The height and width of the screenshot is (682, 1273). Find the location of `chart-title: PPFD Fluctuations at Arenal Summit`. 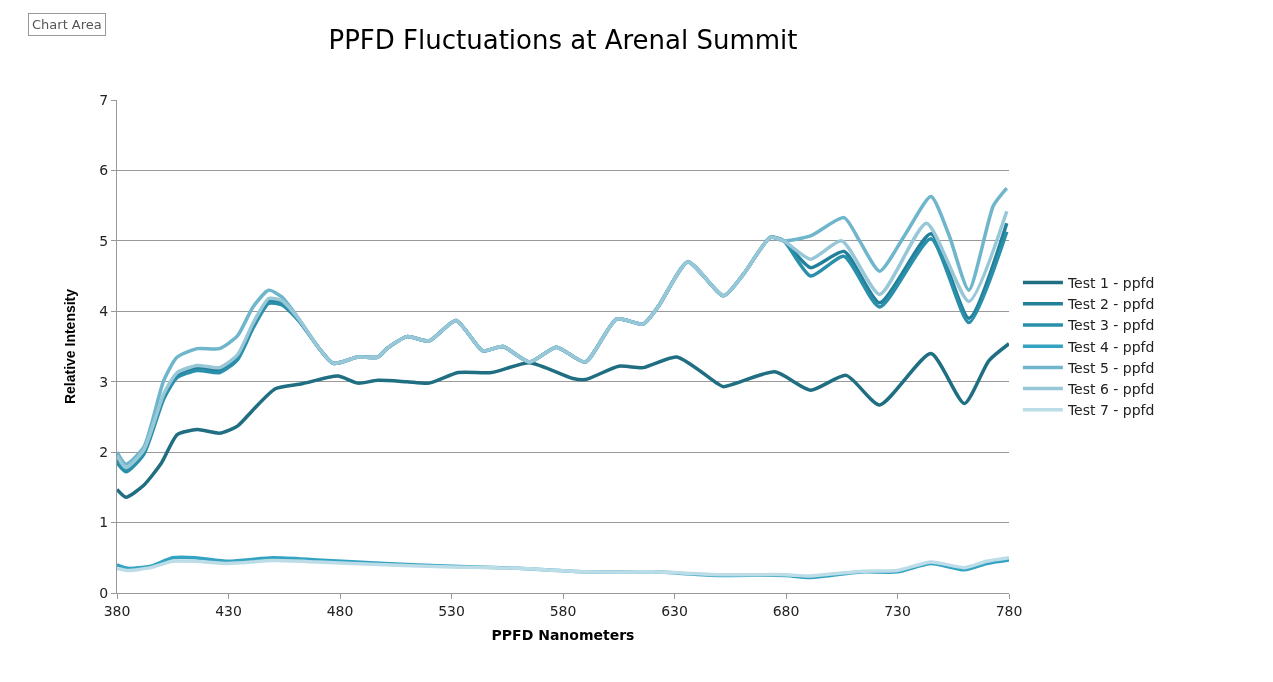

chart-title: PPFD Fluctuations at Arenal Summit is located at coordinates (563, 39).